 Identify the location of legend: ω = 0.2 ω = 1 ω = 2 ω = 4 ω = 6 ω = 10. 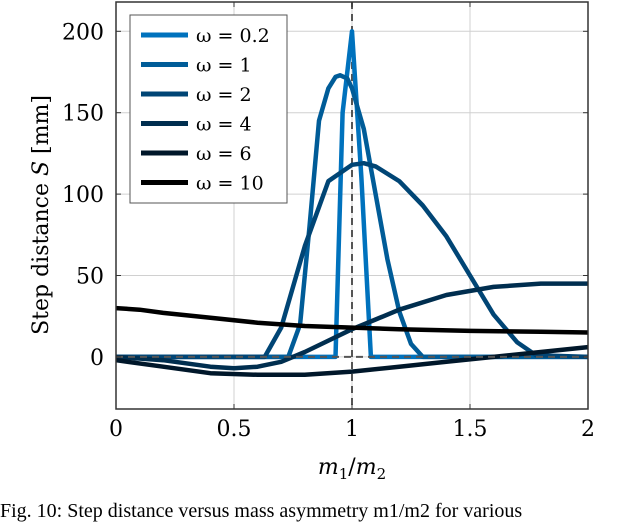
(208, 109).